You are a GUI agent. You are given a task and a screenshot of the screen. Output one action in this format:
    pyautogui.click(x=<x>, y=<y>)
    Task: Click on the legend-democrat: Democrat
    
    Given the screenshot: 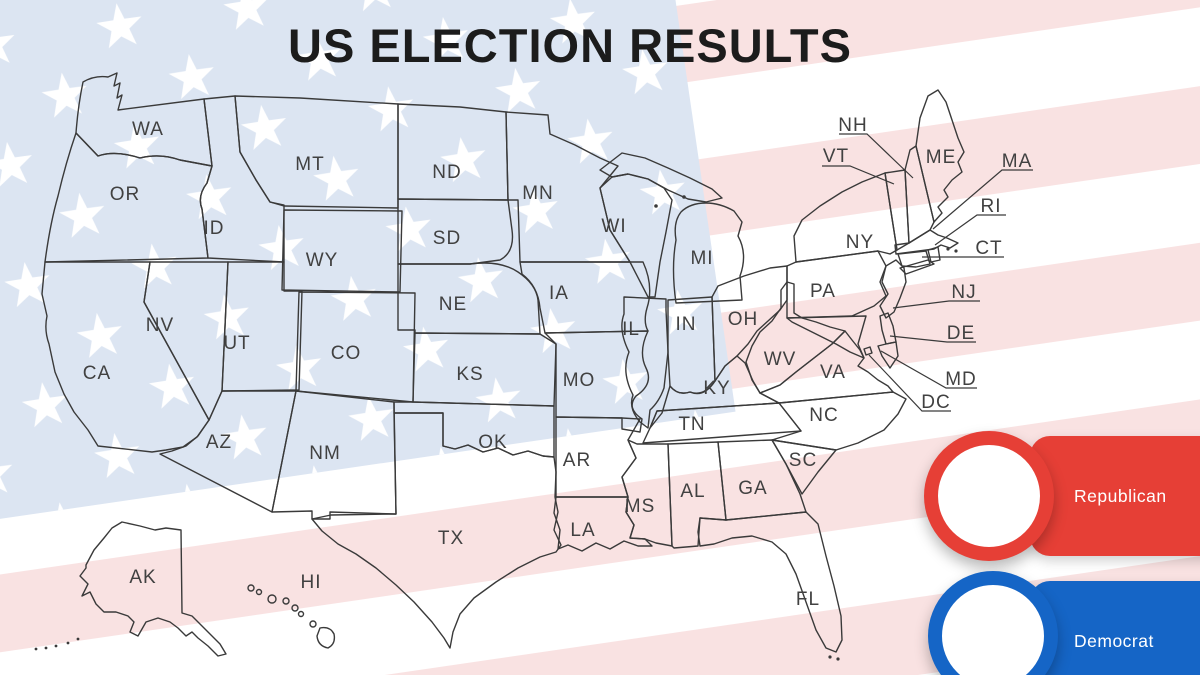 What is the action you would take?
    pyautogui.click(x=1115, y=628)
    